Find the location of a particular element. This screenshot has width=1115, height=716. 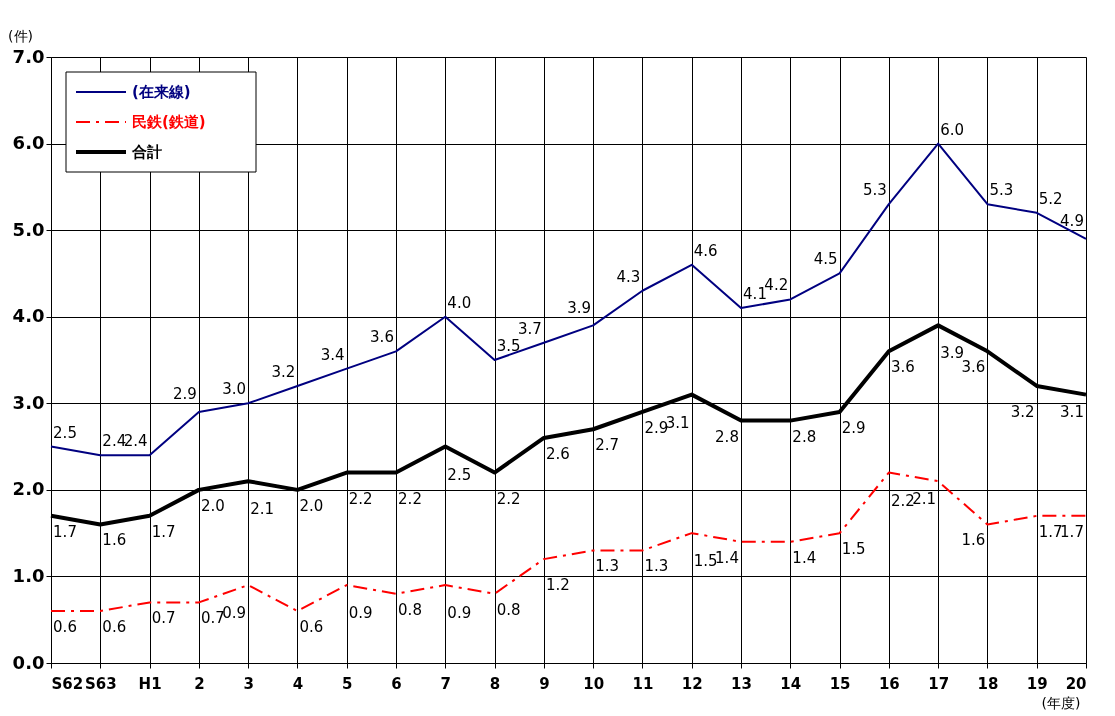

x-tick-label: 13 is located at coordinates (741, 683).